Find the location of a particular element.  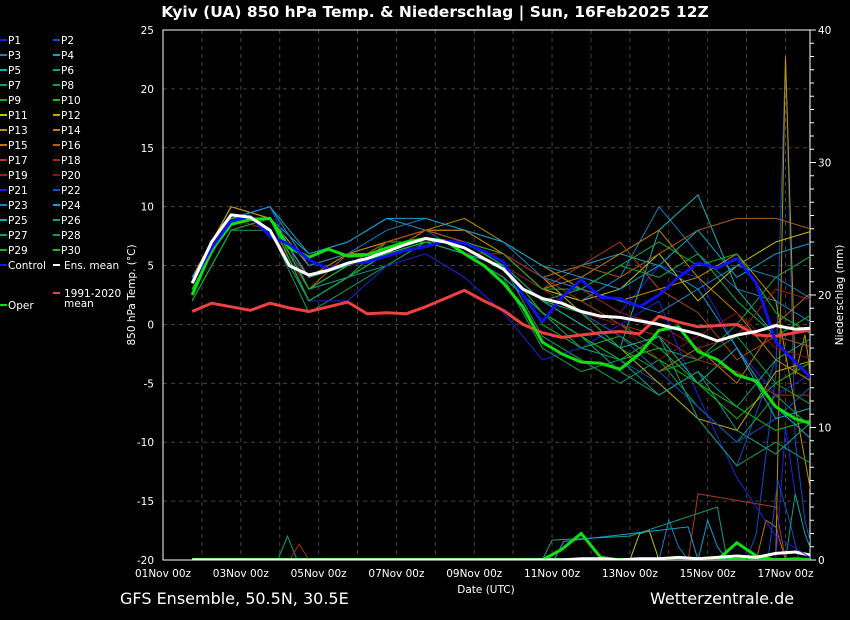

legend-label: P5 is located at coordinates (14, 71).